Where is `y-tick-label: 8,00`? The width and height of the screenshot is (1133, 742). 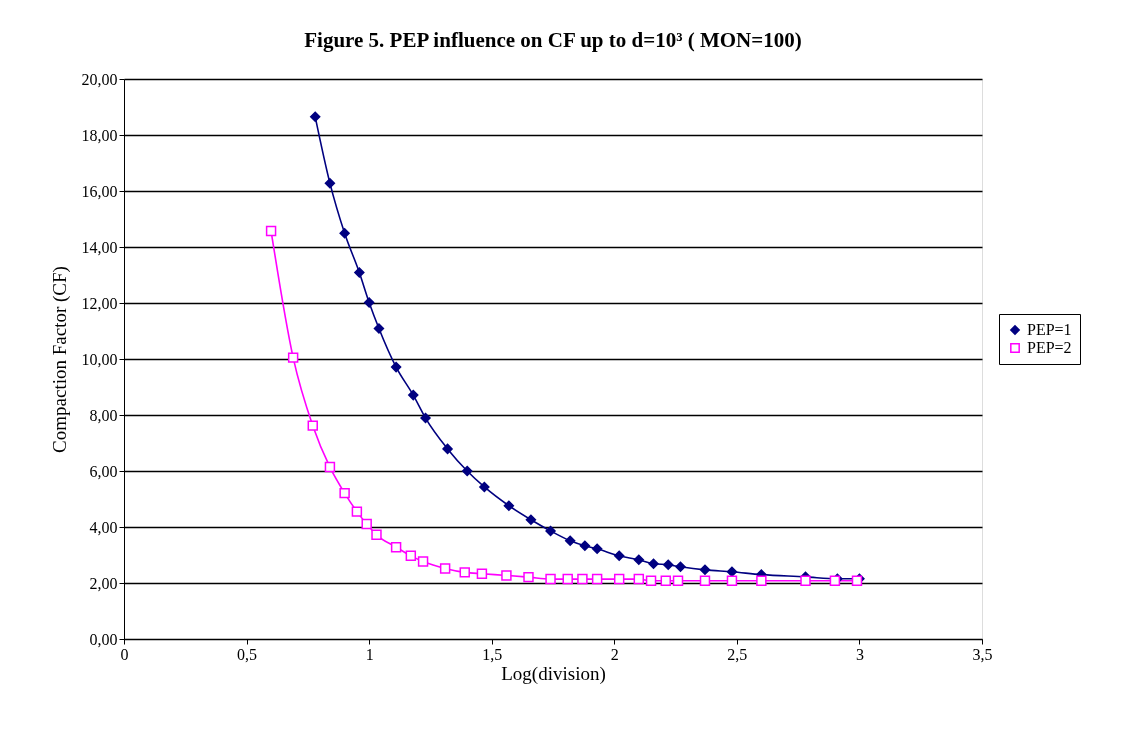 y-tick-label: 8,00 is located at coordinates (103, 415).